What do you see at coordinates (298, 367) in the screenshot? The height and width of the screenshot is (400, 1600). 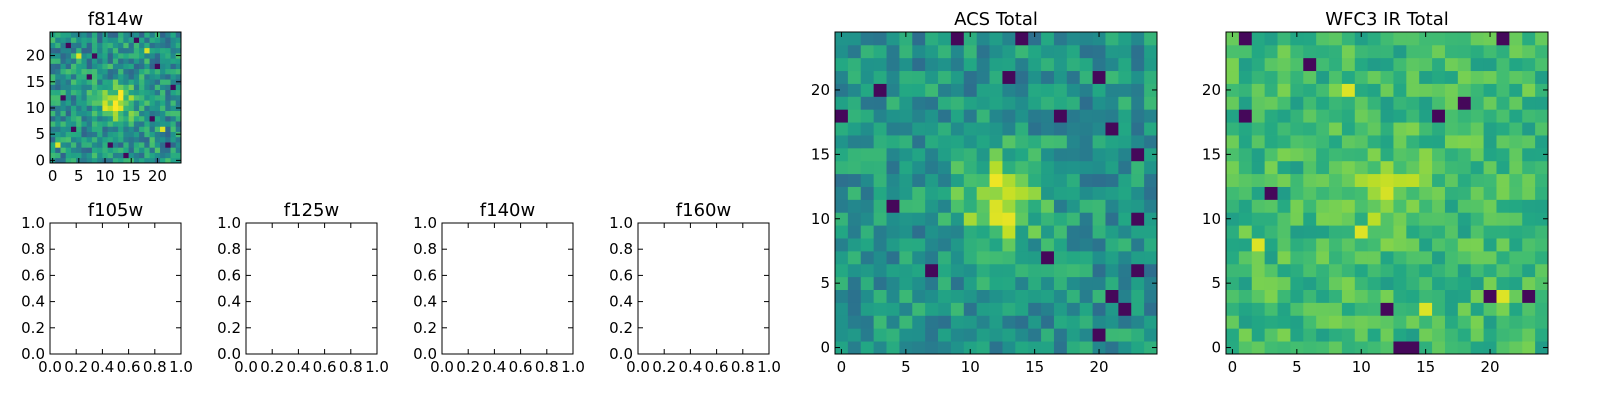 I see `x-tick-label: 0.4` at bounding box center [298, 367].